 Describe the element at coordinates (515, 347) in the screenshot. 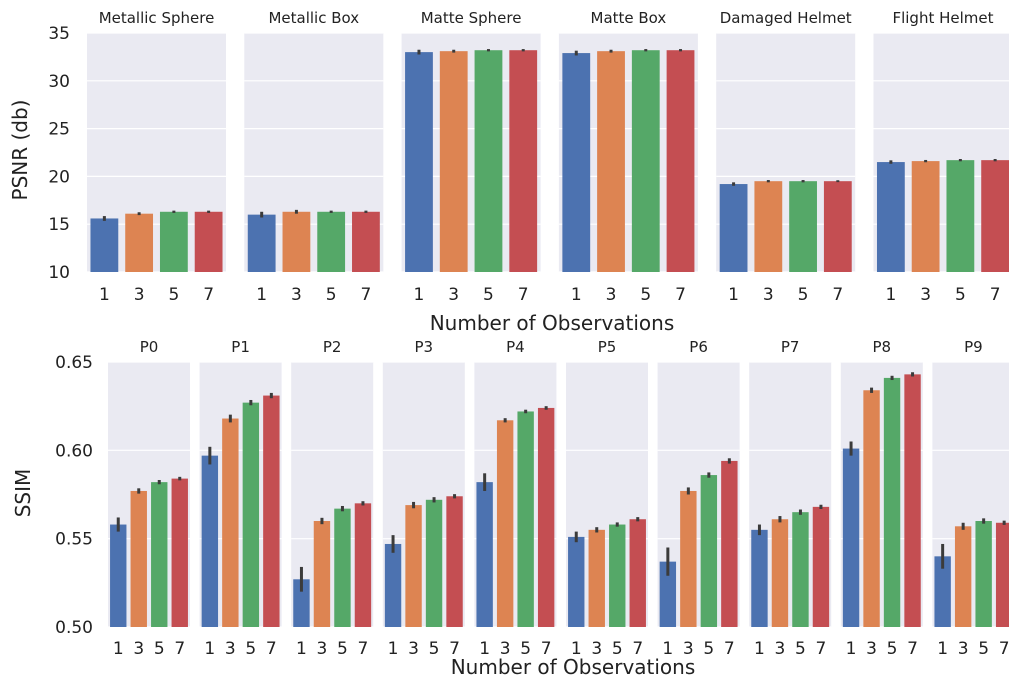

I see `ssim-panel-title: P4` at that location.